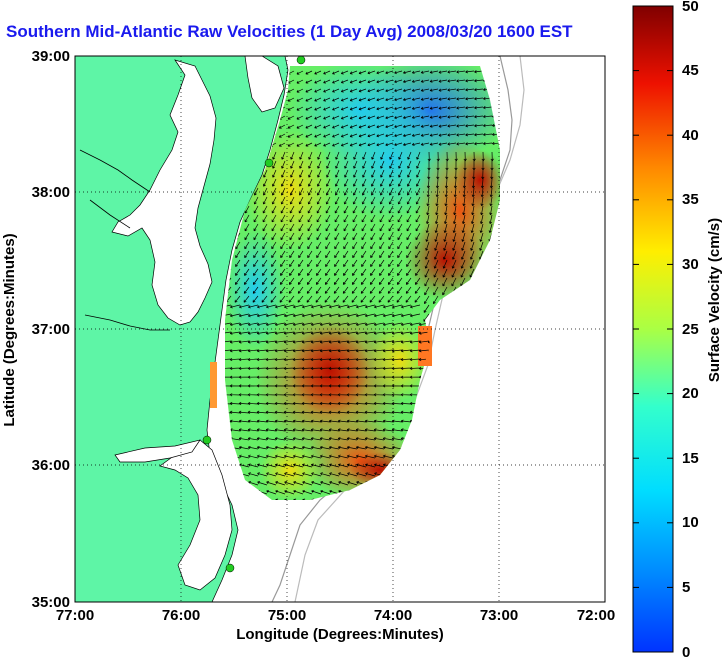 The image size is (724, 659). Describe the element at coordinates (686, 651) in the screenshot. I see `colorbar-tick-label: 0` at that location.